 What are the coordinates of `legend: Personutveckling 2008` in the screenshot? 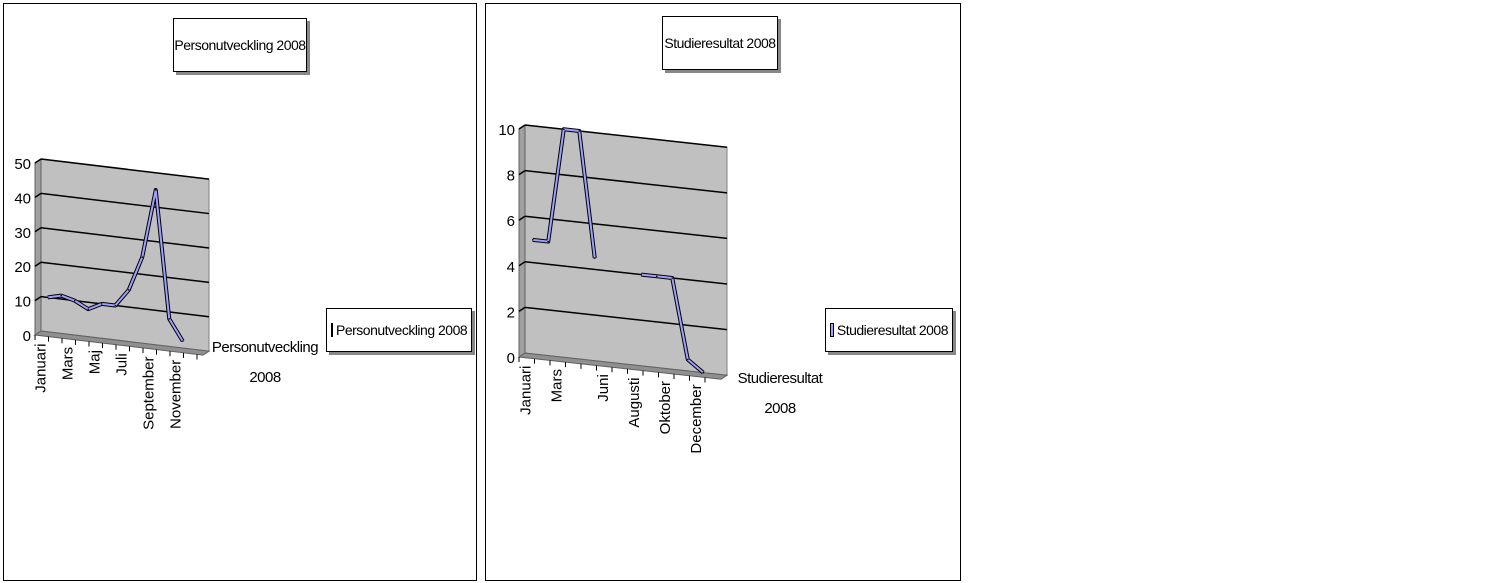 It's located at (399, 330).